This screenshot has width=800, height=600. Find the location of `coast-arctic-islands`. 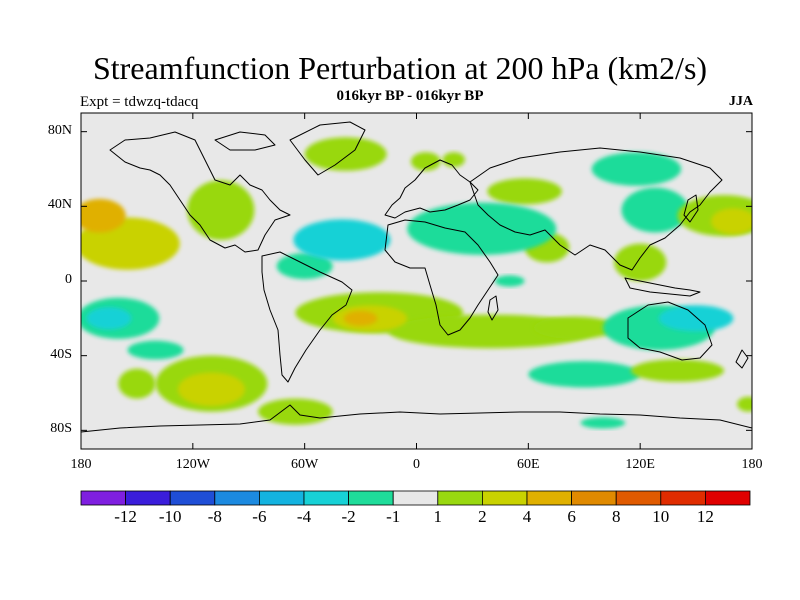

coast-arctic-islands is located at coordinates (245, 141).